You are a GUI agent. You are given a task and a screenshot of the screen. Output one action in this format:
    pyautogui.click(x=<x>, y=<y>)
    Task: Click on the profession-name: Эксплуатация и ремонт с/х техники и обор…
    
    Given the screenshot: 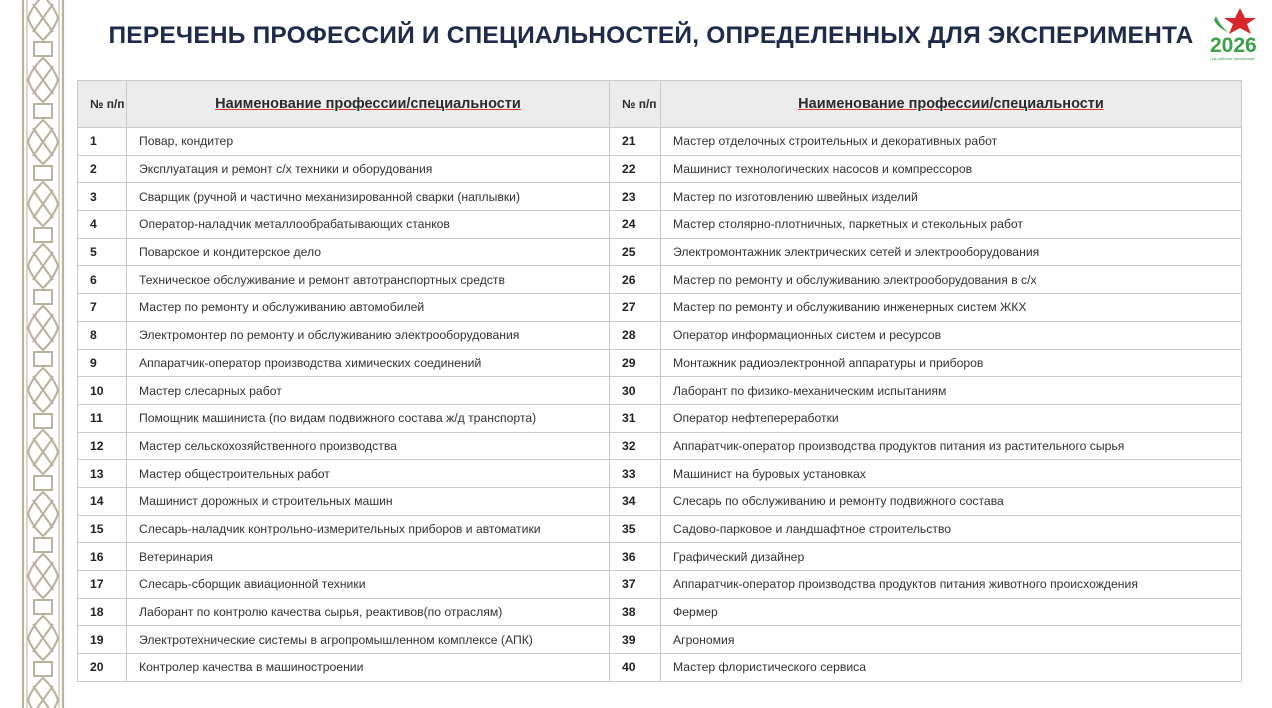 What is the action you would take?
    pyautogui.click(x=368, y=169)
    